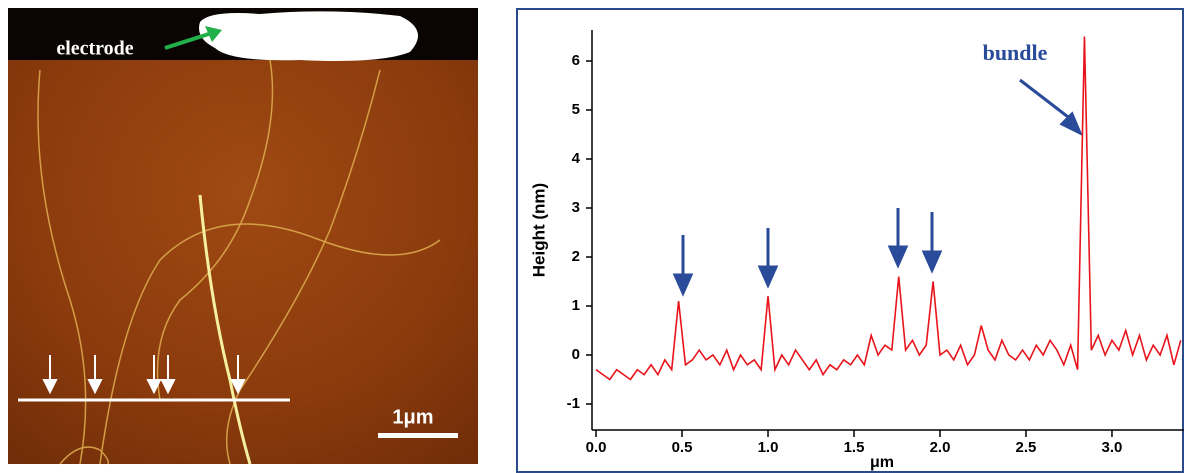  What do you see at coordinates (576, 158) in the screenshot?
I see `y-tick-label: 4` at bounding box center [576, 158].